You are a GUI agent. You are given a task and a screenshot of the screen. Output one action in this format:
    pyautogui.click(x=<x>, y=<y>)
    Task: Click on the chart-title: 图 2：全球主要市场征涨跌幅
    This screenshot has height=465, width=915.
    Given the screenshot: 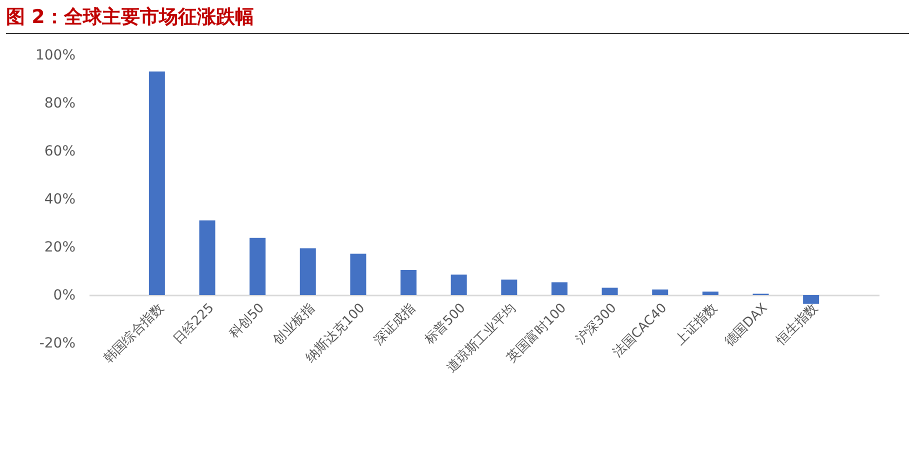 What is the action you would take?
    pyautogui.click(x=457, y=19)
    